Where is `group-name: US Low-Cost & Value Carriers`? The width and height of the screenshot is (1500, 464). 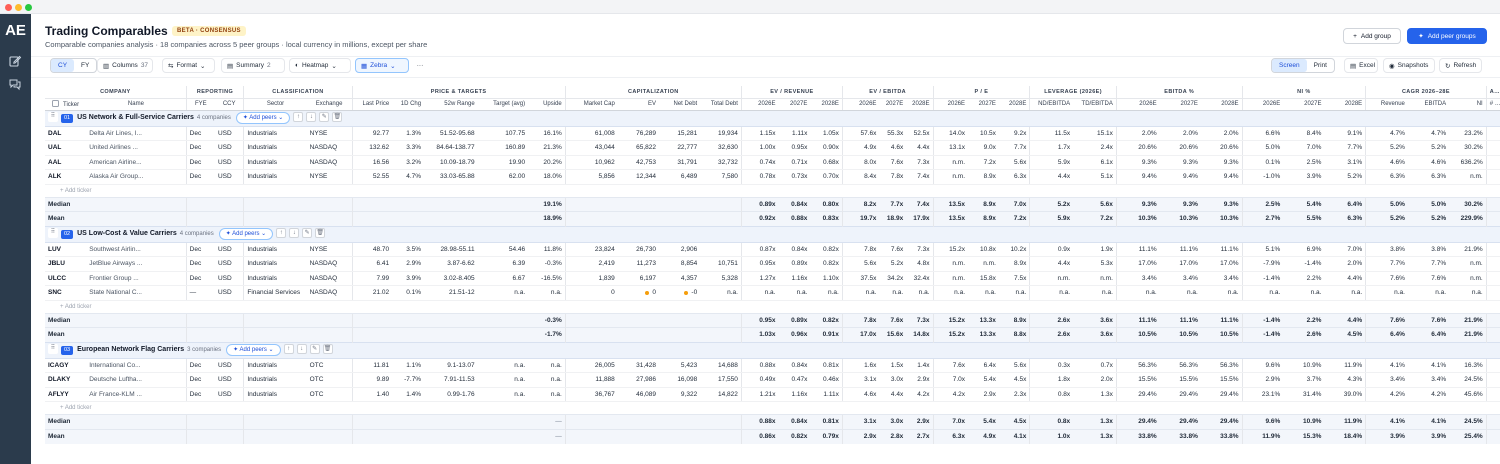
group-name: US Low-Cost & Value Carriers is located at coordinates (127, 233).